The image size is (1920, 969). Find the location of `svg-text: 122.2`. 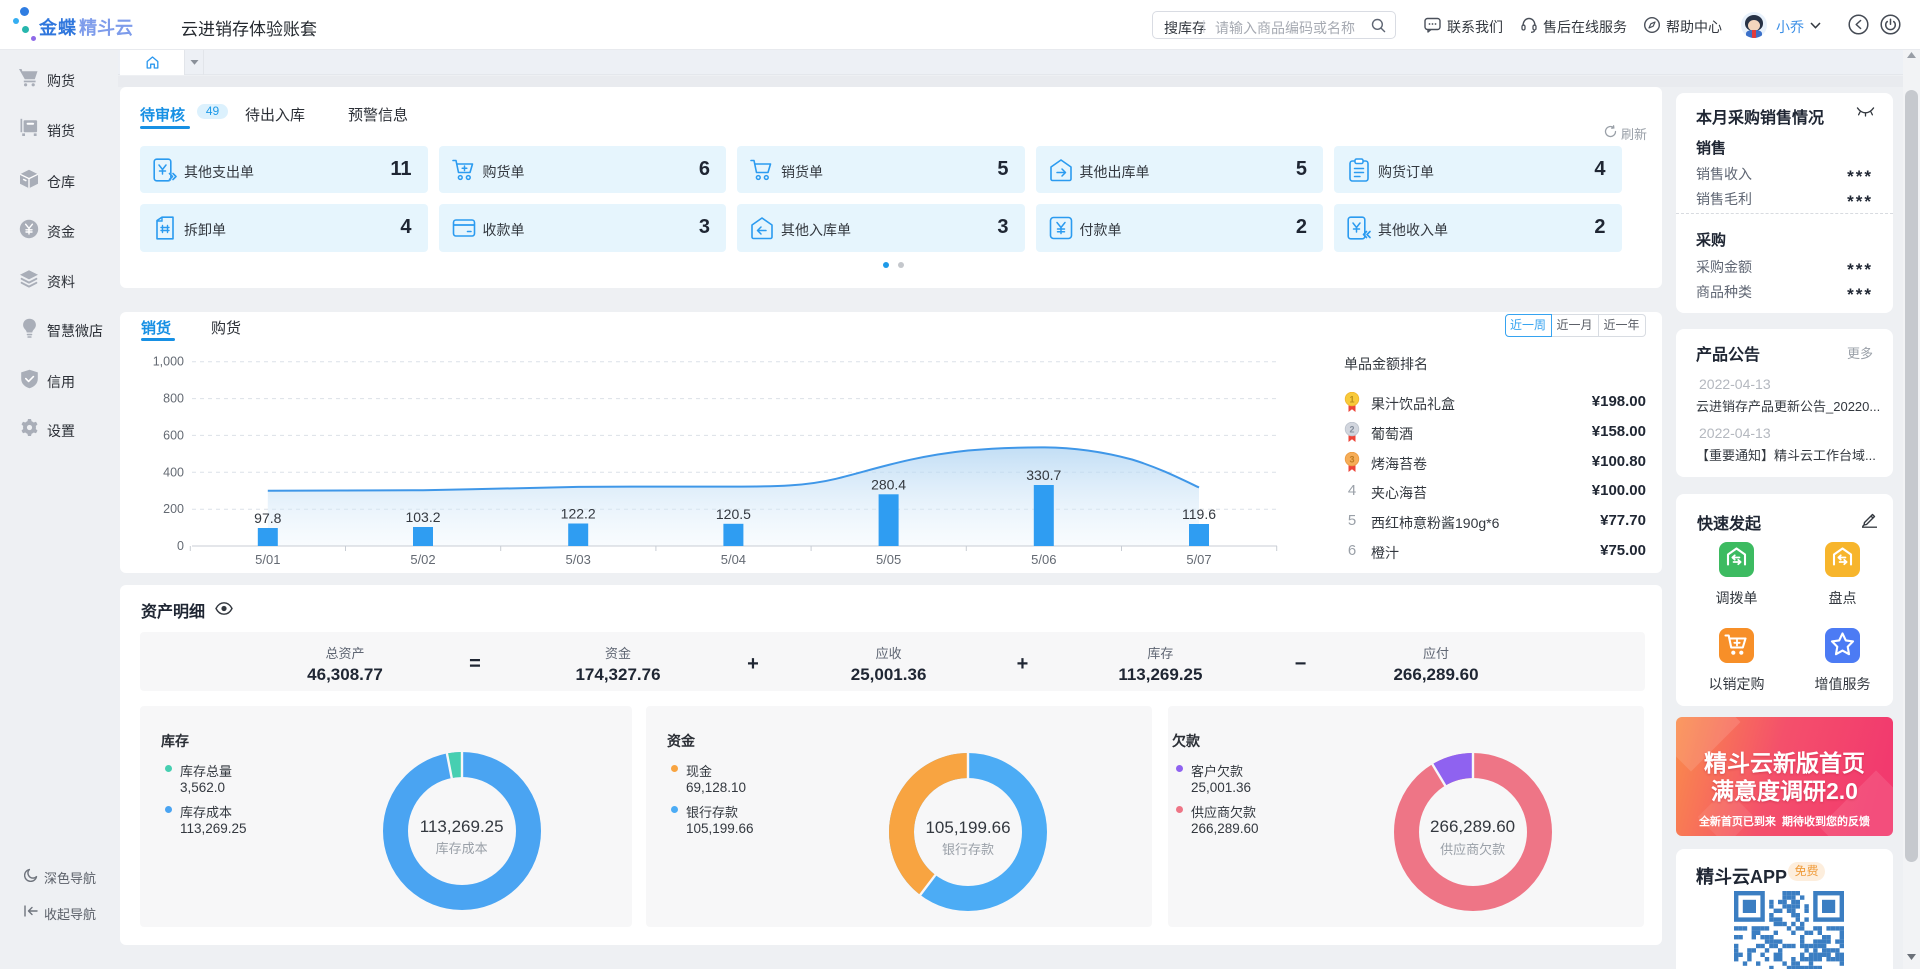

svg-text: 122.2 is located at coordinates (578, 514).